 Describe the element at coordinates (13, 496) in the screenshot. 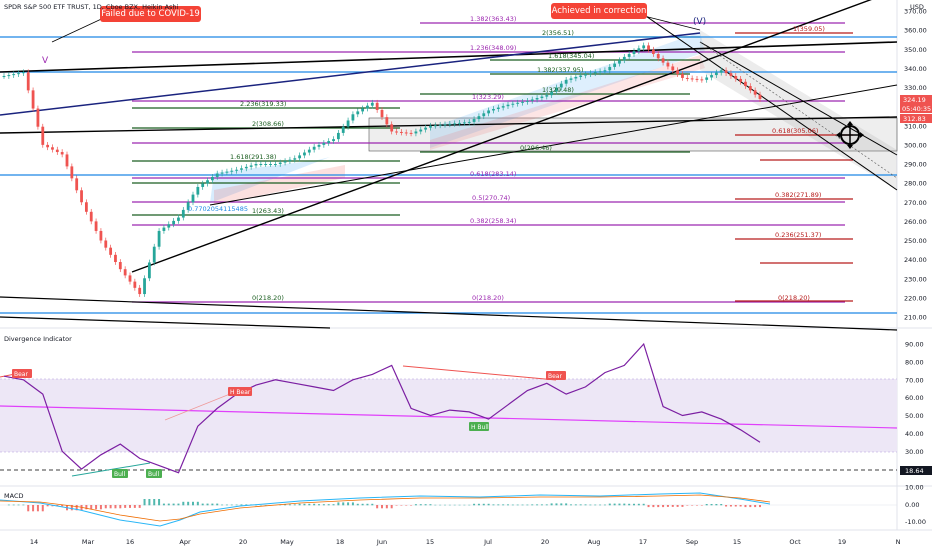

I see `macd-title: MACD` at that location.